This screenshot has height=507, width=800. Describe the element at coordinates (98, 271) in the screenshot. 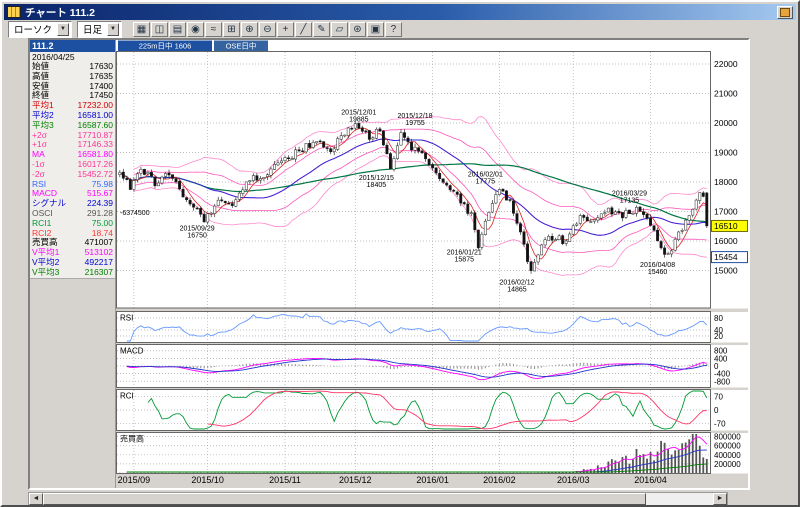

I see `quote-row-value: 216307` at that location.